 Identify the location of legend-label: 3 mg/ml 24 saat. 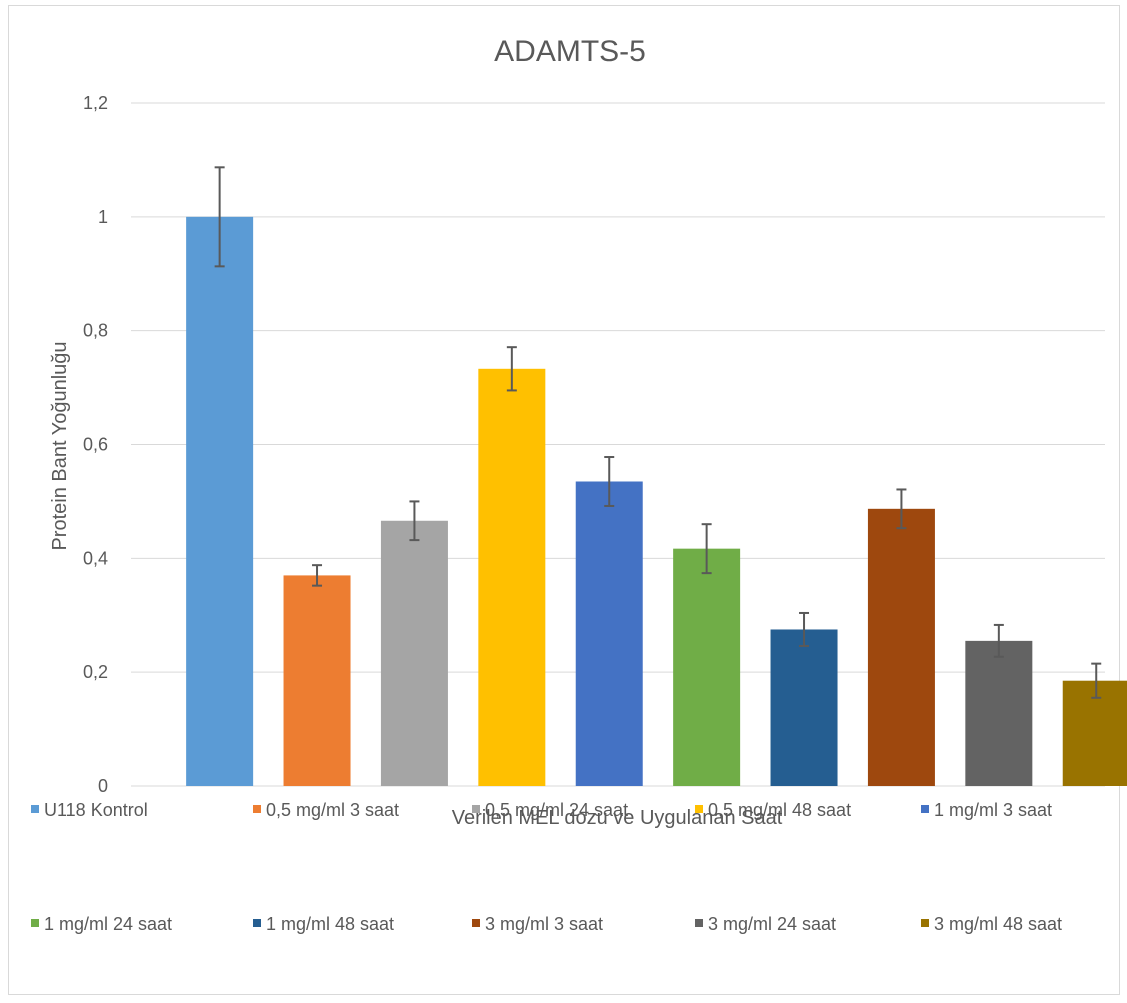
(772, 924).